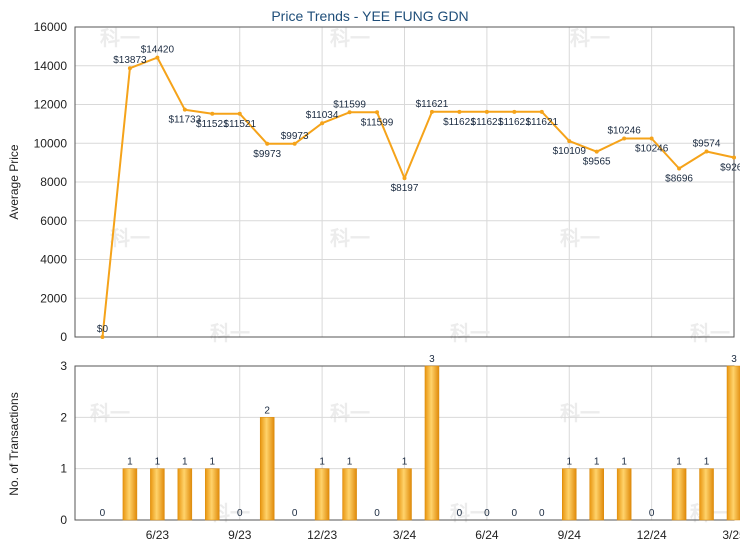 The height and width of the screenshot is (550, 740). I want to click on price-tick-label: 4000, so click(53, 260).